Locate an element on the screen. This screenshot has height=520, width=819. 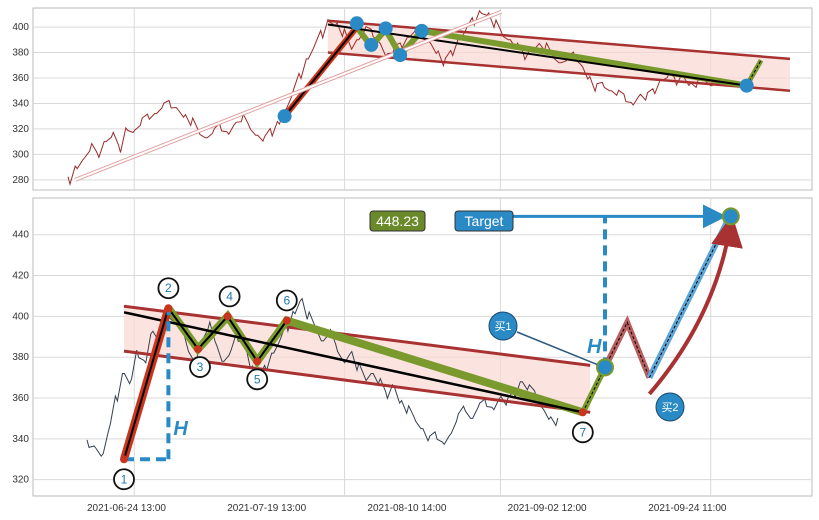
bottom-xtick-label: 2021-09-24 11:00 is located at coordinates (687, 508).